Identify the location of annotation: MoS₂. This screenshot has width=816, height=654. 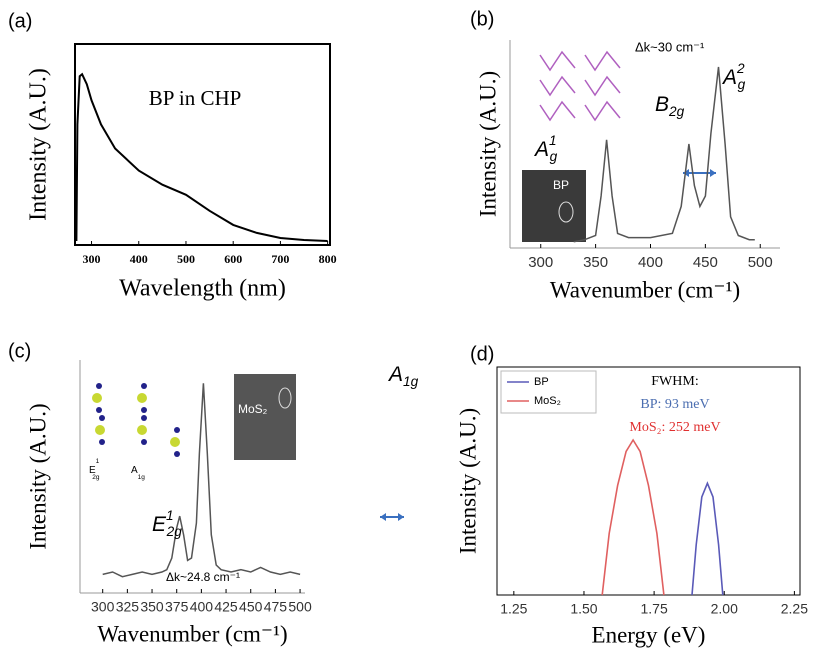
(253, 409).